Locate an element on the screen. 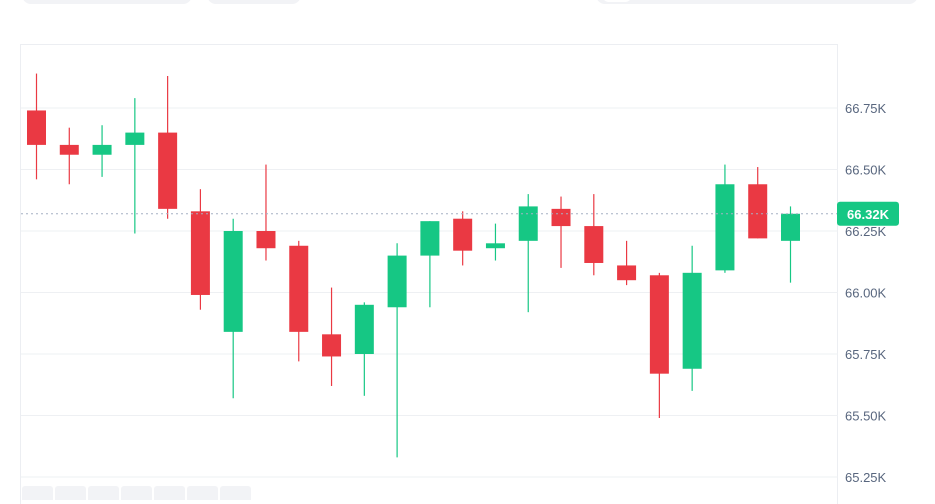  chart-type-toggle is located at coordinates (757, 2).